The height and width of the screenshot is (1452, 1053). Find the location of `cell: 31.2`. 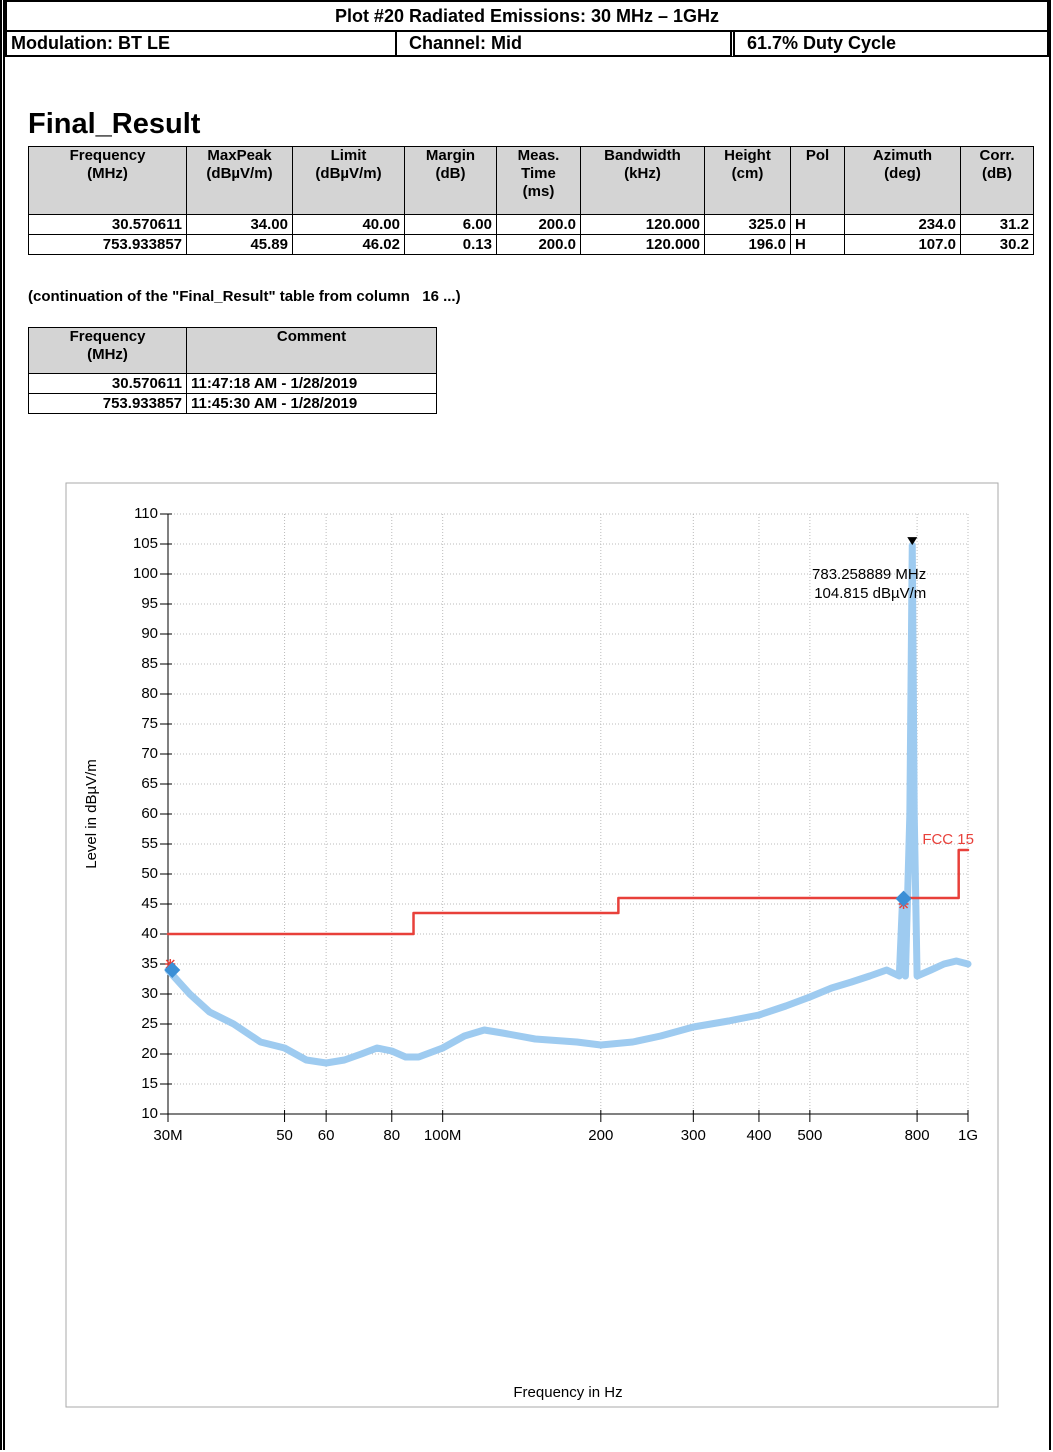

cell: 31.2 is located at coordinates (997, 224).